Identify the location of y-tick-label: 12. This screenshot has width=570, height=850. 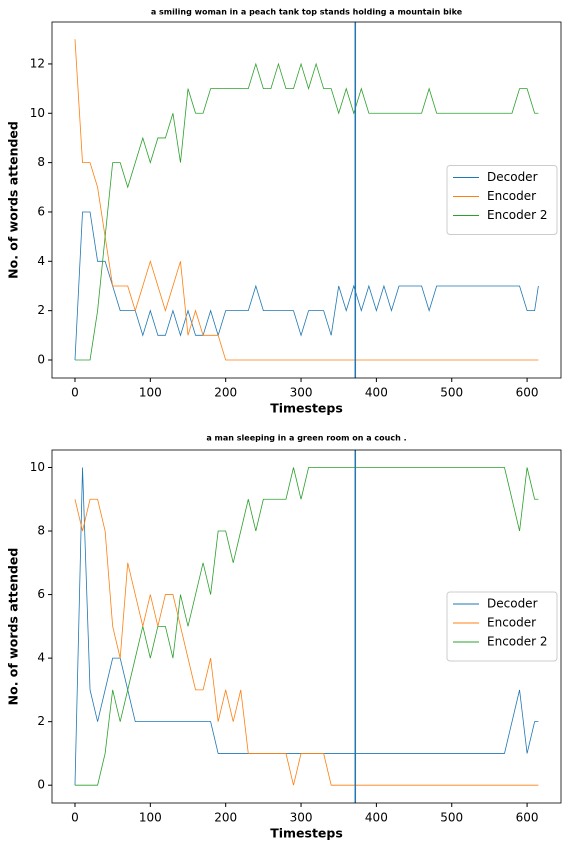
(37, 63).